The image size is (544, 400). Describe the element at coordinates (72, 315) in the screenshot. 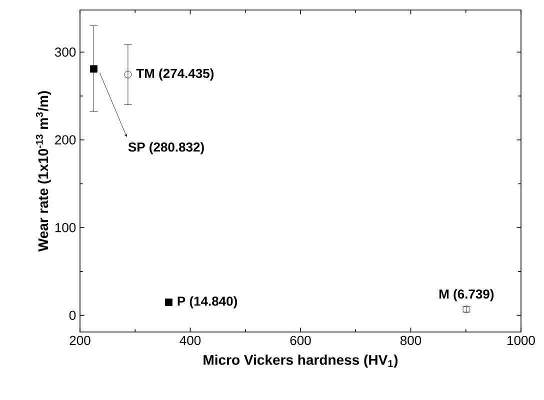

I see `y-tick-label: 0` at that location.